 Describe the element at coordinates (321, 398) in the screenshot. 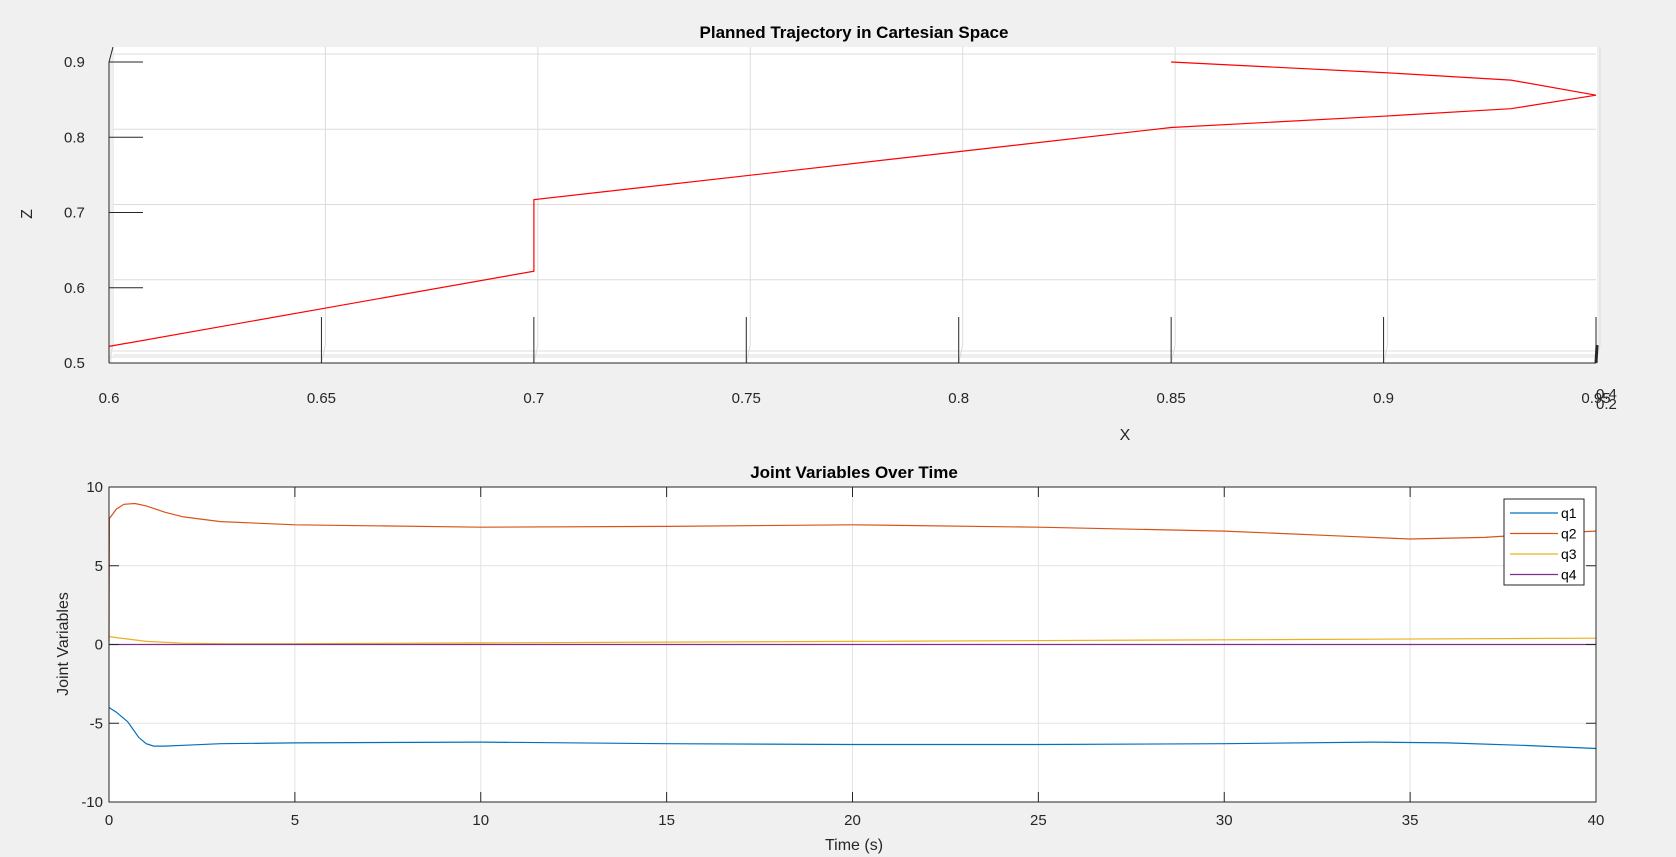

I see `x-tick-label: 0.65` at that location.